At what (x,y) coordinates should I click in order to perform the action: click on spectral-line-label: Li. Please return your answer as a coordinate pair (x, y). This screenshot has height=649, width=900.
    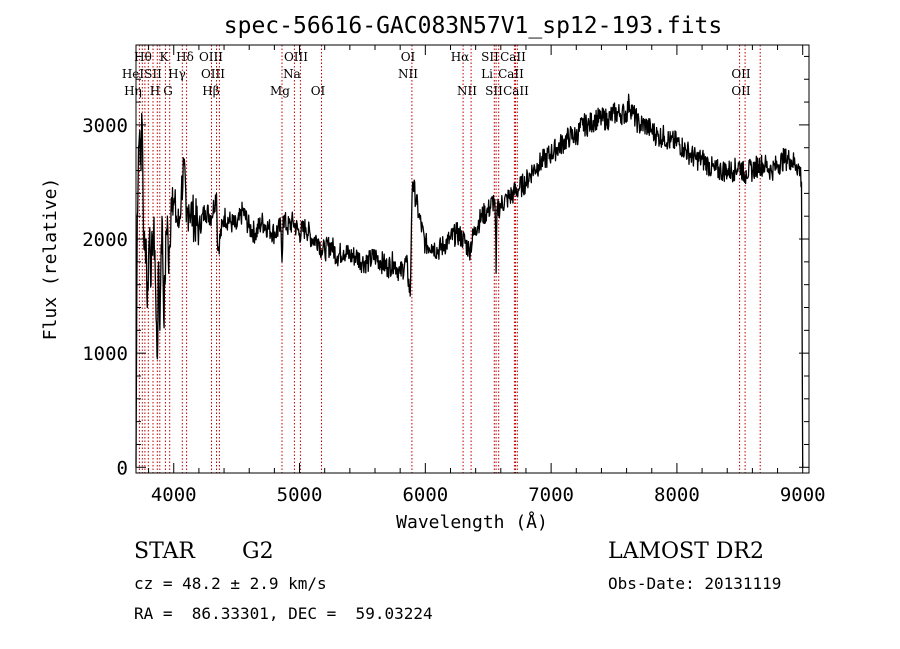
    Looking at the image, I should click on (487, 74).